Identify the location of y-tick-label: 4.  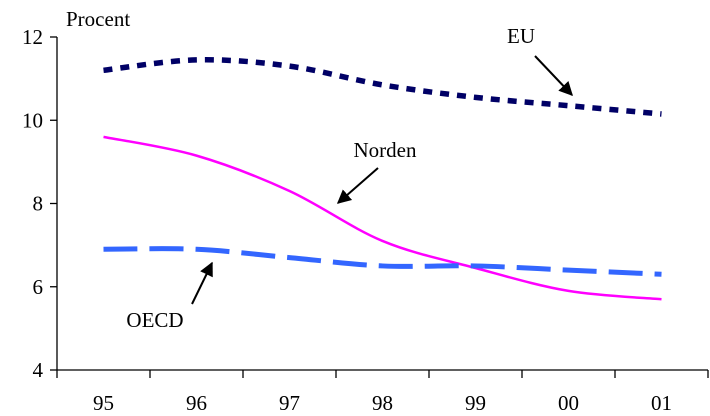
(38, 370).